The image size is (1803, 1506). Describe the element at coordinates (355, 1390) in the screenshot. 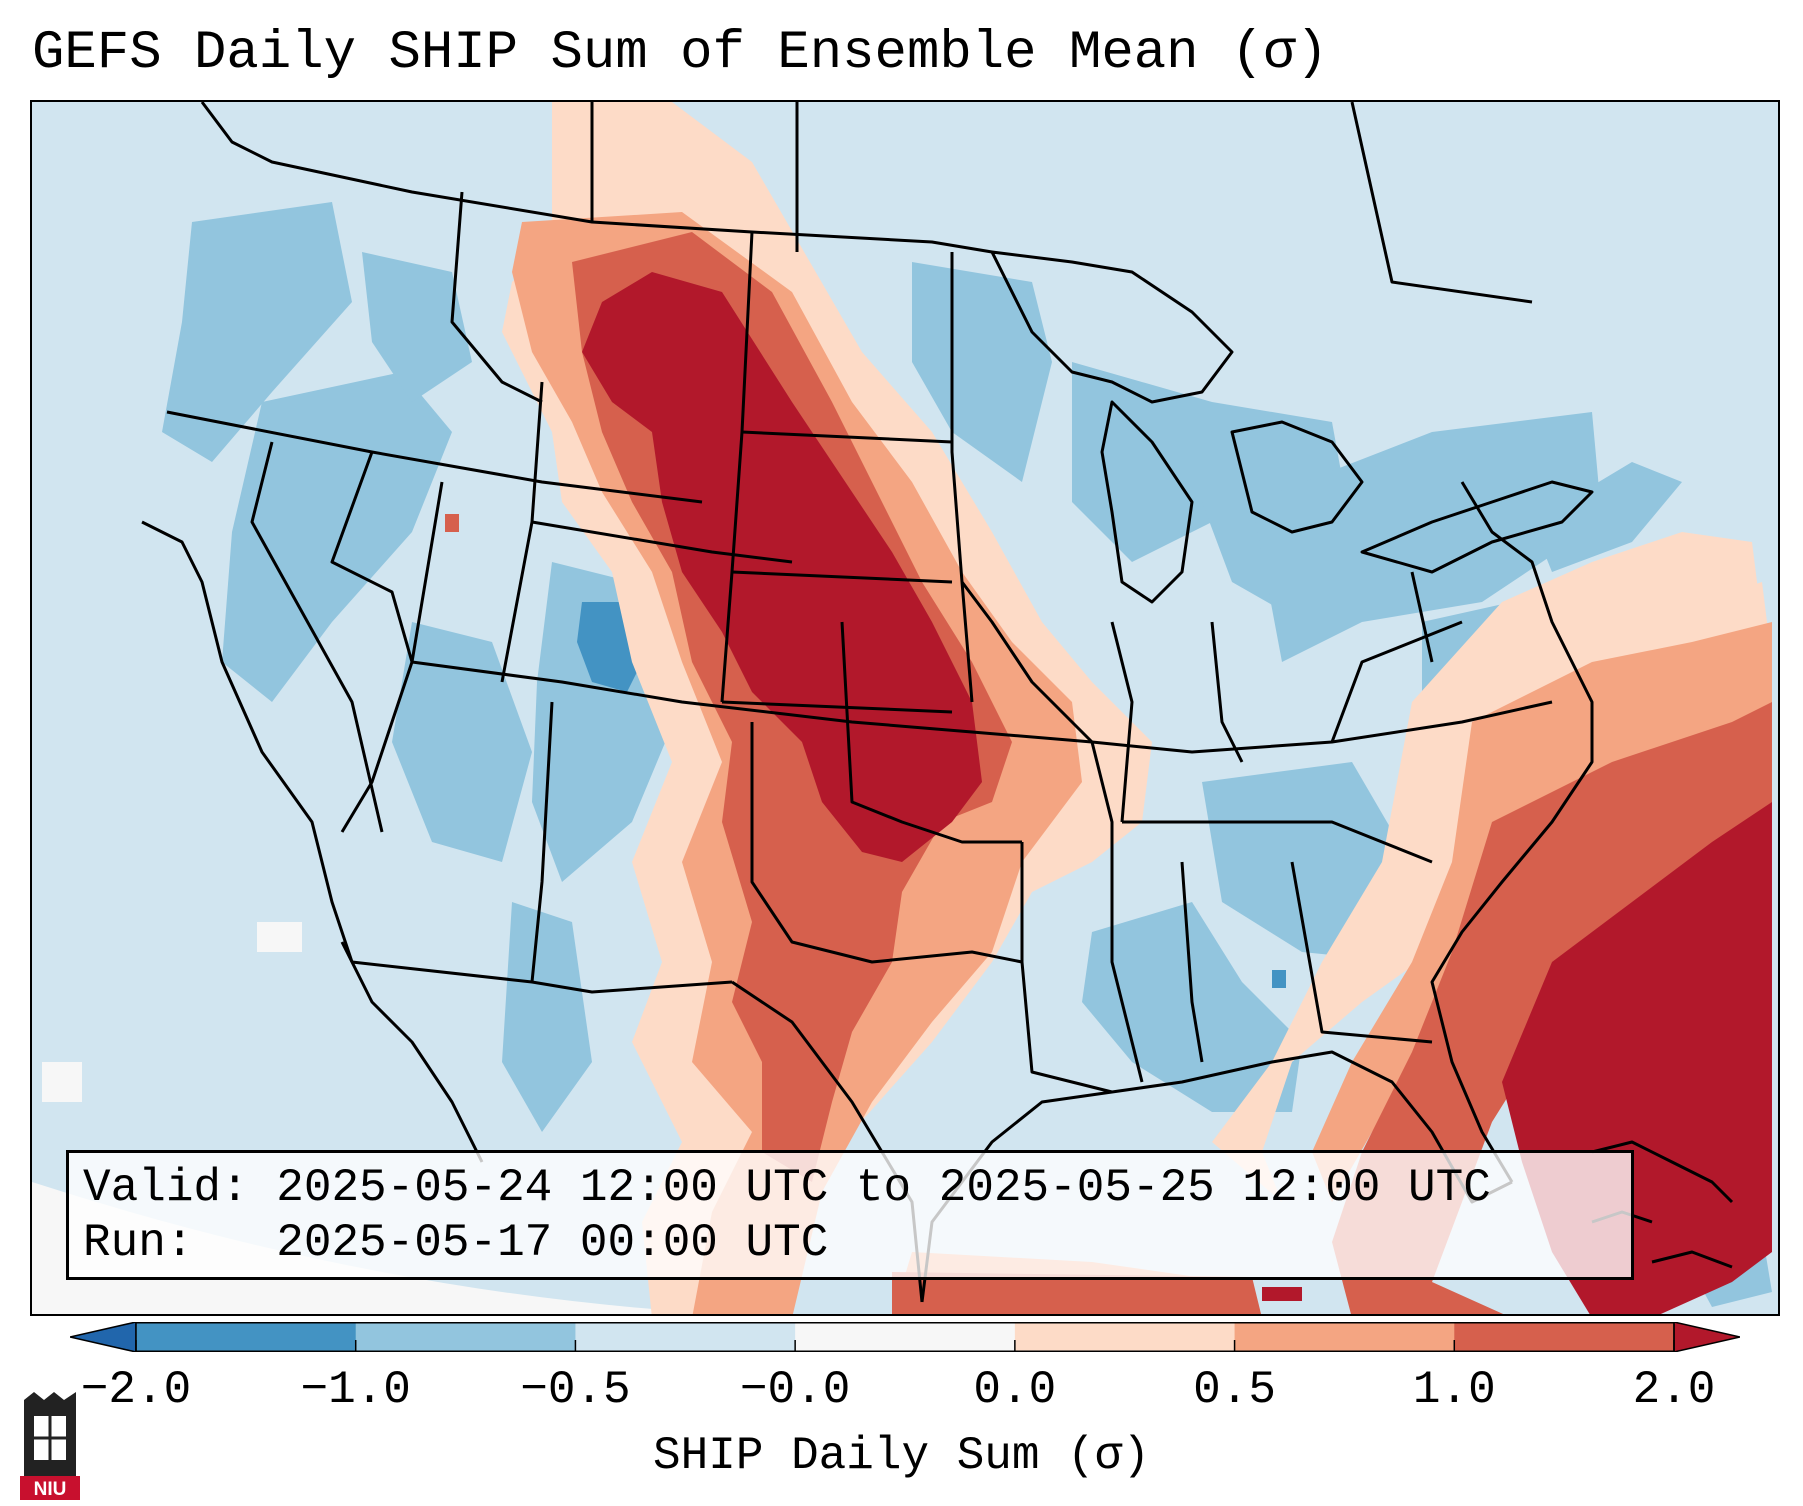

I see `colorbar-tick-label: −1.0` at that location.